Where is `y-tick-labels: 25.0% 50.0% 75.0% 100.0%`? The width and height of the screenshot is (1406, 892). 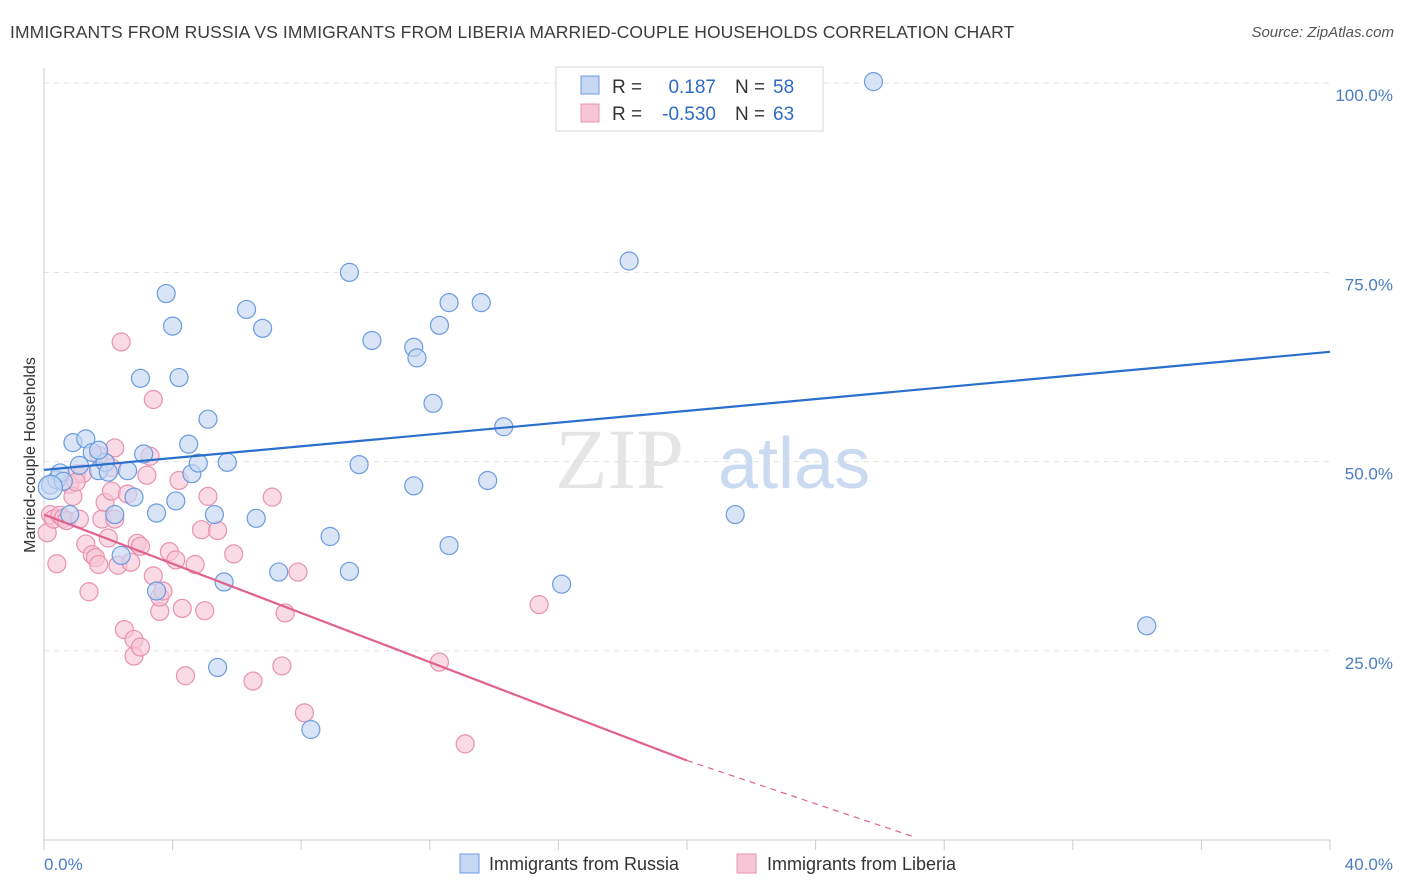 y-tick-labels: 25.0% 50.0% 75.0% 100.0% is located at coordinates (1364, 379).